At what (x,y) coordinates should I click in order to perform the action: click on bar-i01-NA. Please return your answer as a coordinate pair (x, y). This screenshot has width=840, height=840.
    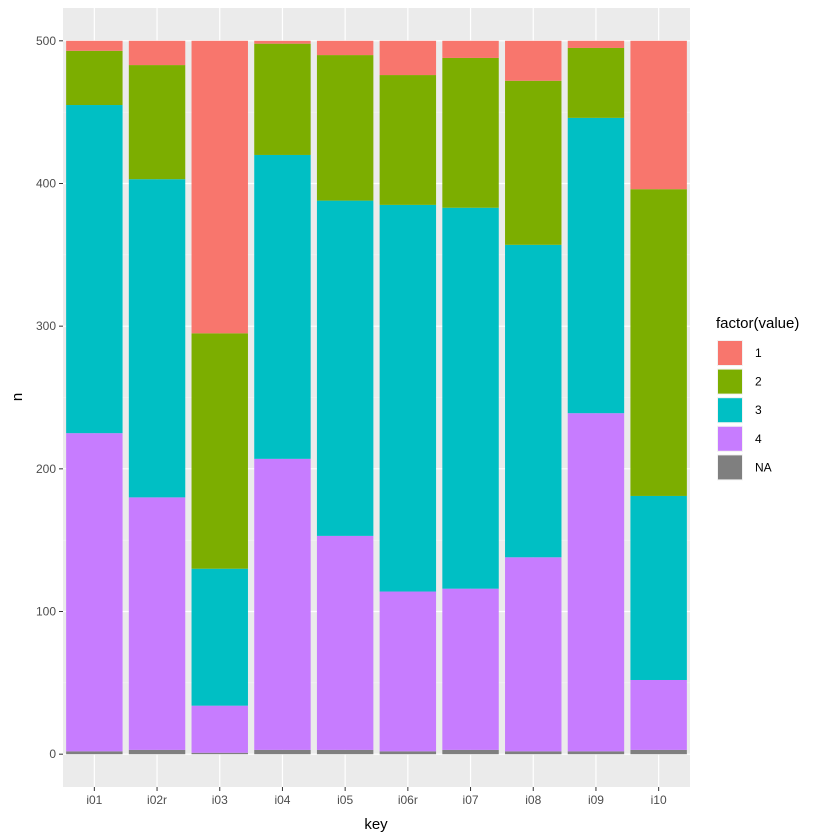
    Looking at the image, I should click on (94, 753).